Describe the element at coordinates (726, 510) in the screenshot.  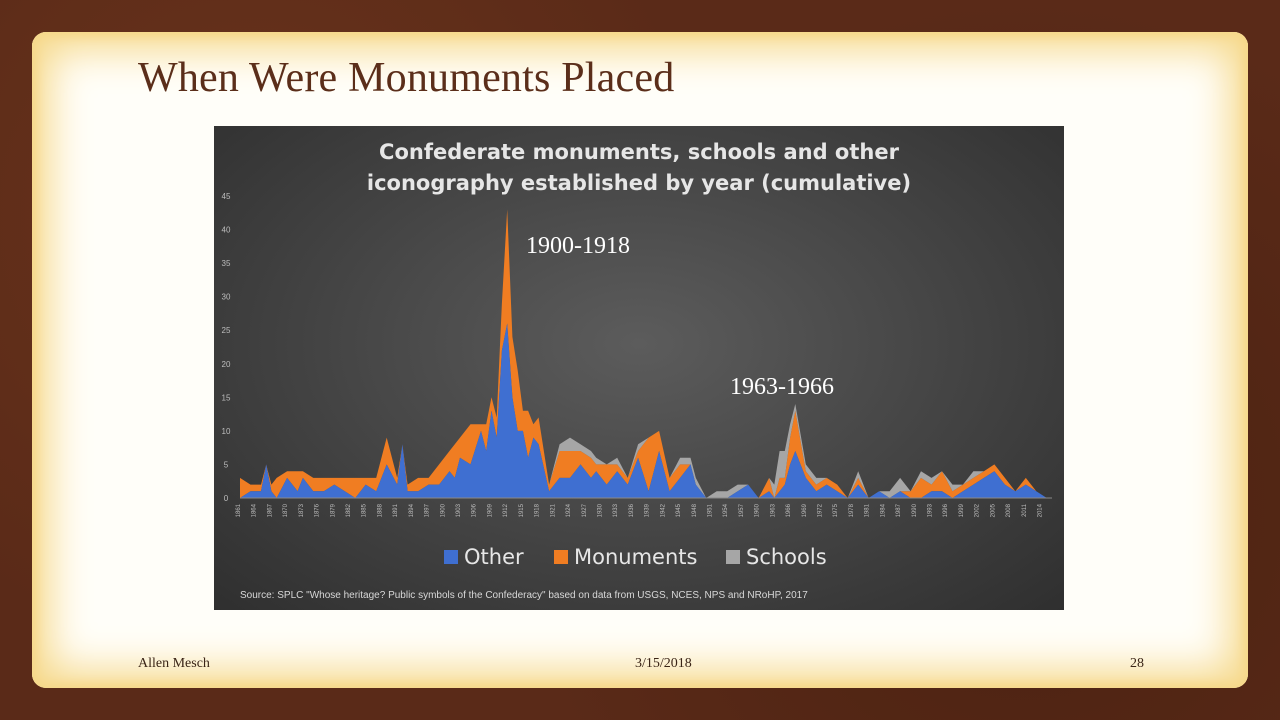
I see `x-tick-label: 1954` at that location.